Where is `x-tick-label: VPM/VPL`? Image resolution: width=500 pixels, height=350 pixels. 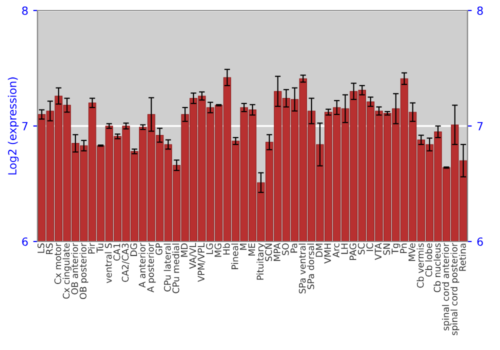 x-tick-label: VPM/VPL is located at coordinates (202, 262).